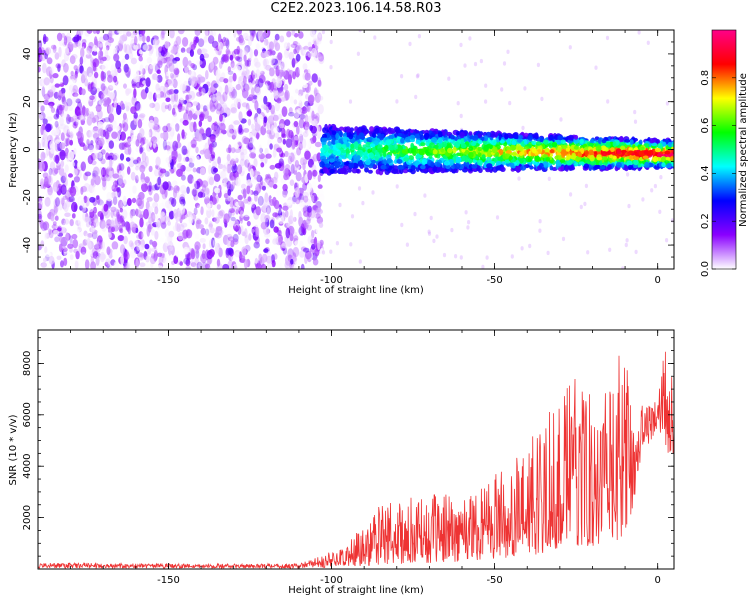 The height and width of the screenshot is (600, 750). What do you see at coordinates (356, 8) in the screenshot?
I see `figure-title: C2E2.2023.106.14.58.R03` at bounding box center [356, 8].